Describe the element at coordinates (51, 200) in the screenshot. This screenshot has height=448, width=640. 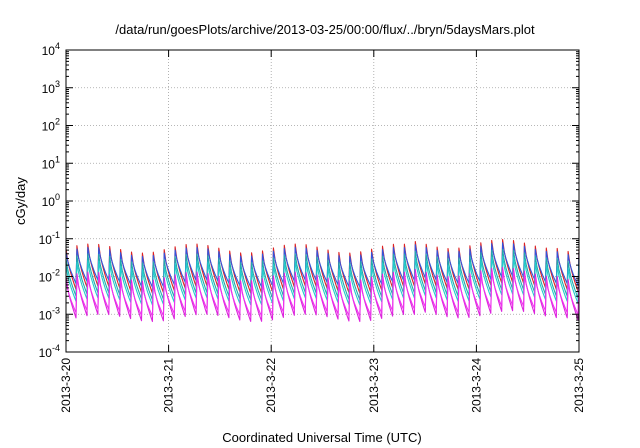
I see `y-tick-label: 10⁰` at that location.